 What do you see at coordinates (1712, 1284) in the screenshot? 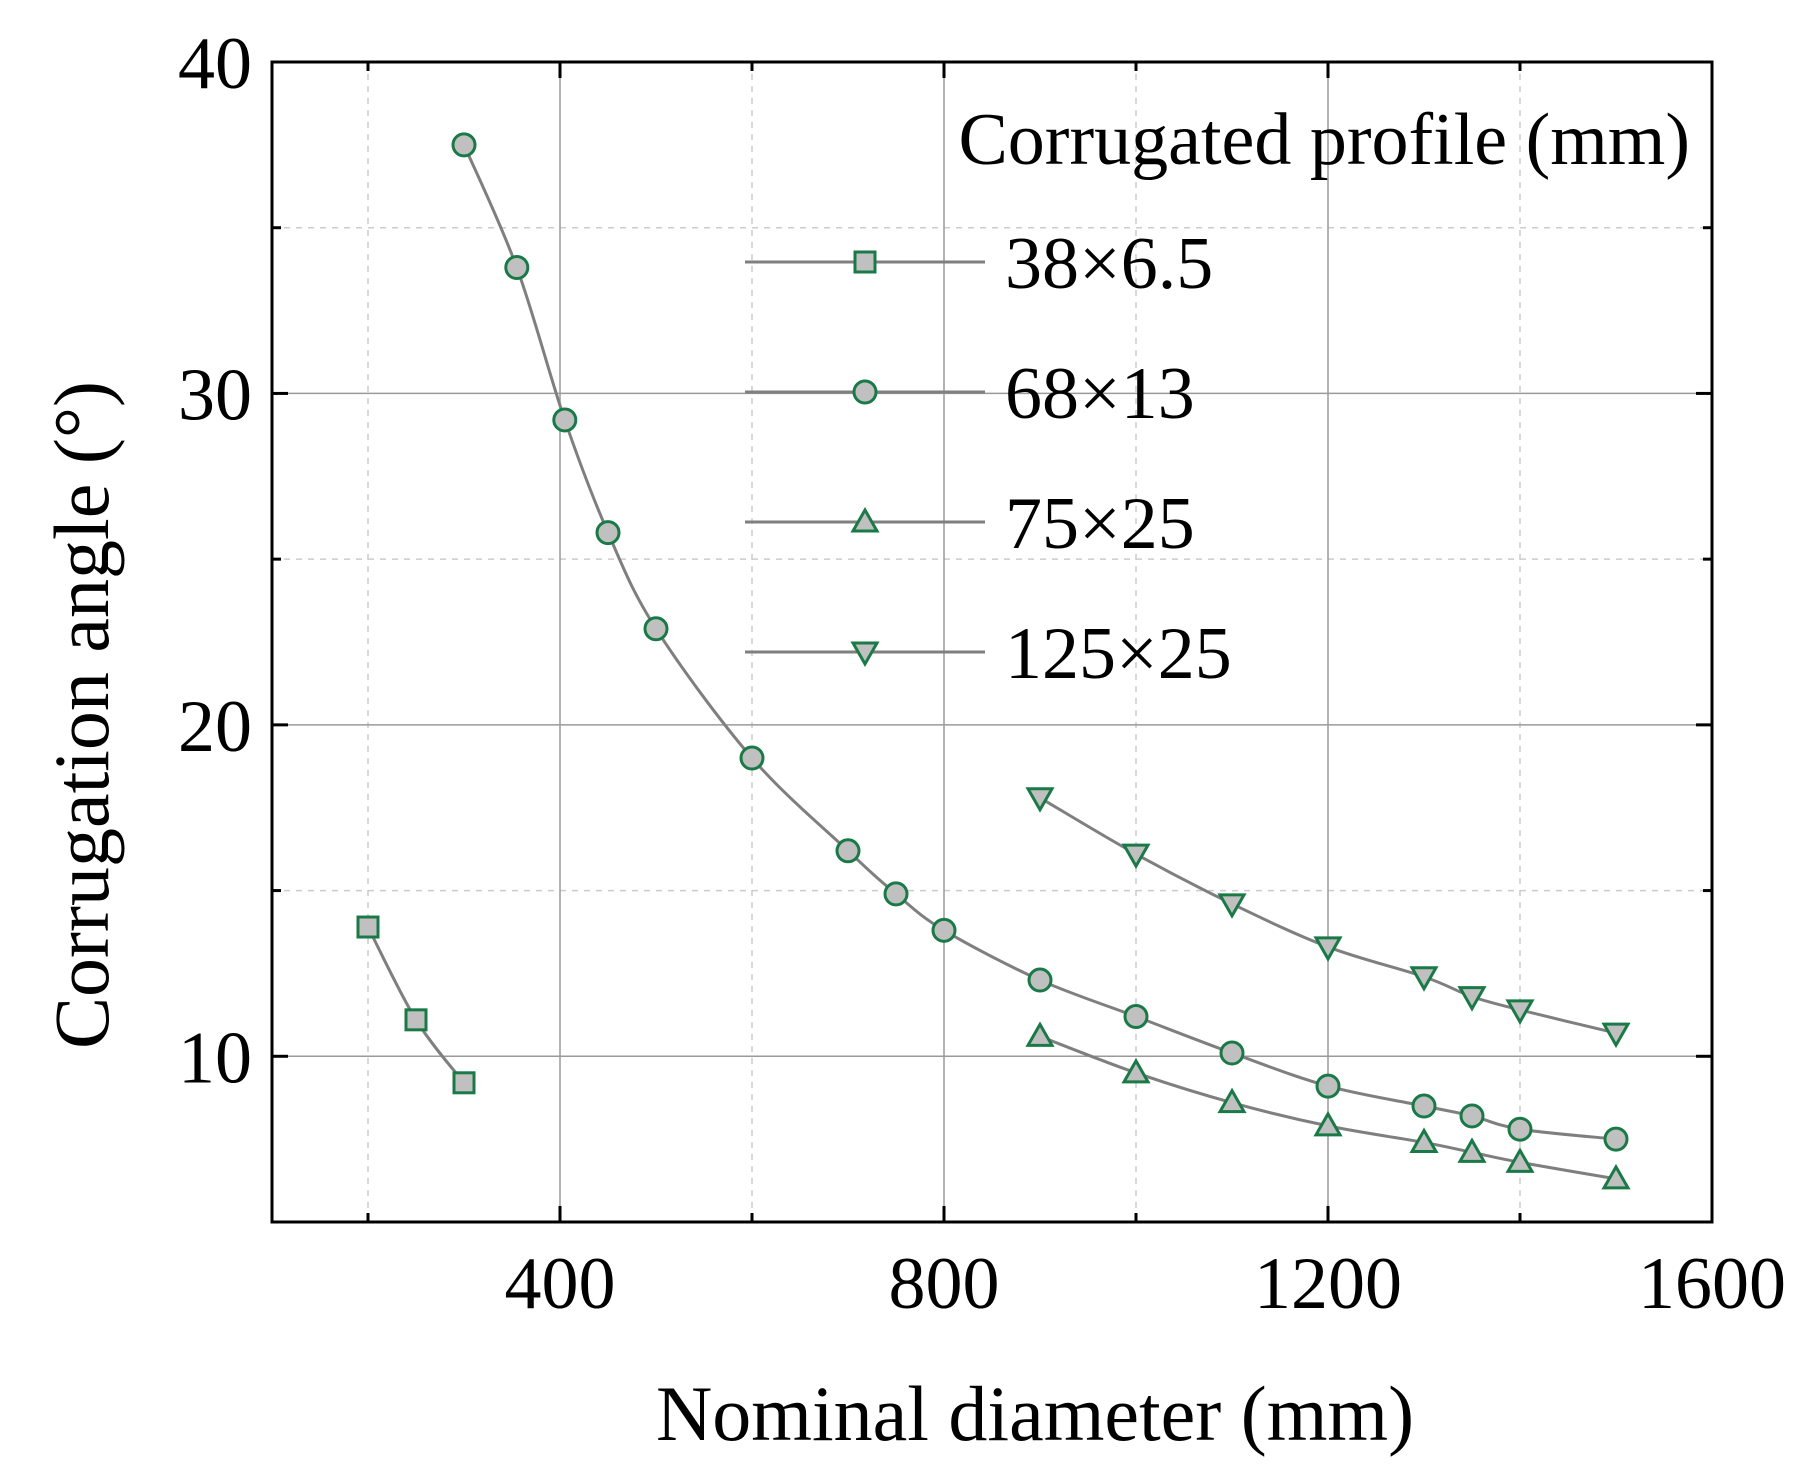
I see `x-tick-label: 1600` at bounding box center [1712, 1284].